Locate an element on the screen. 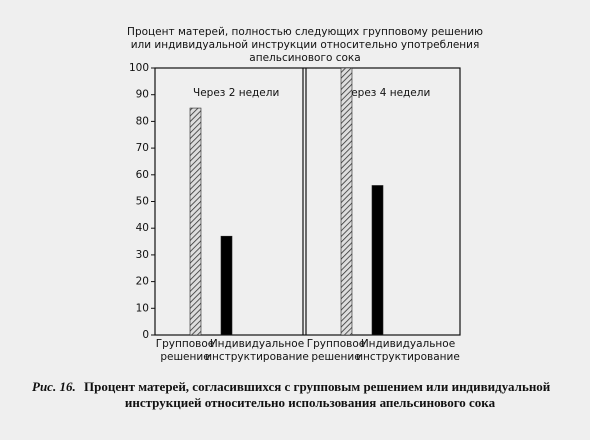 This screenshot has height=440, width=590. y-tick-label: 40 is located at coordinates (142, 228).